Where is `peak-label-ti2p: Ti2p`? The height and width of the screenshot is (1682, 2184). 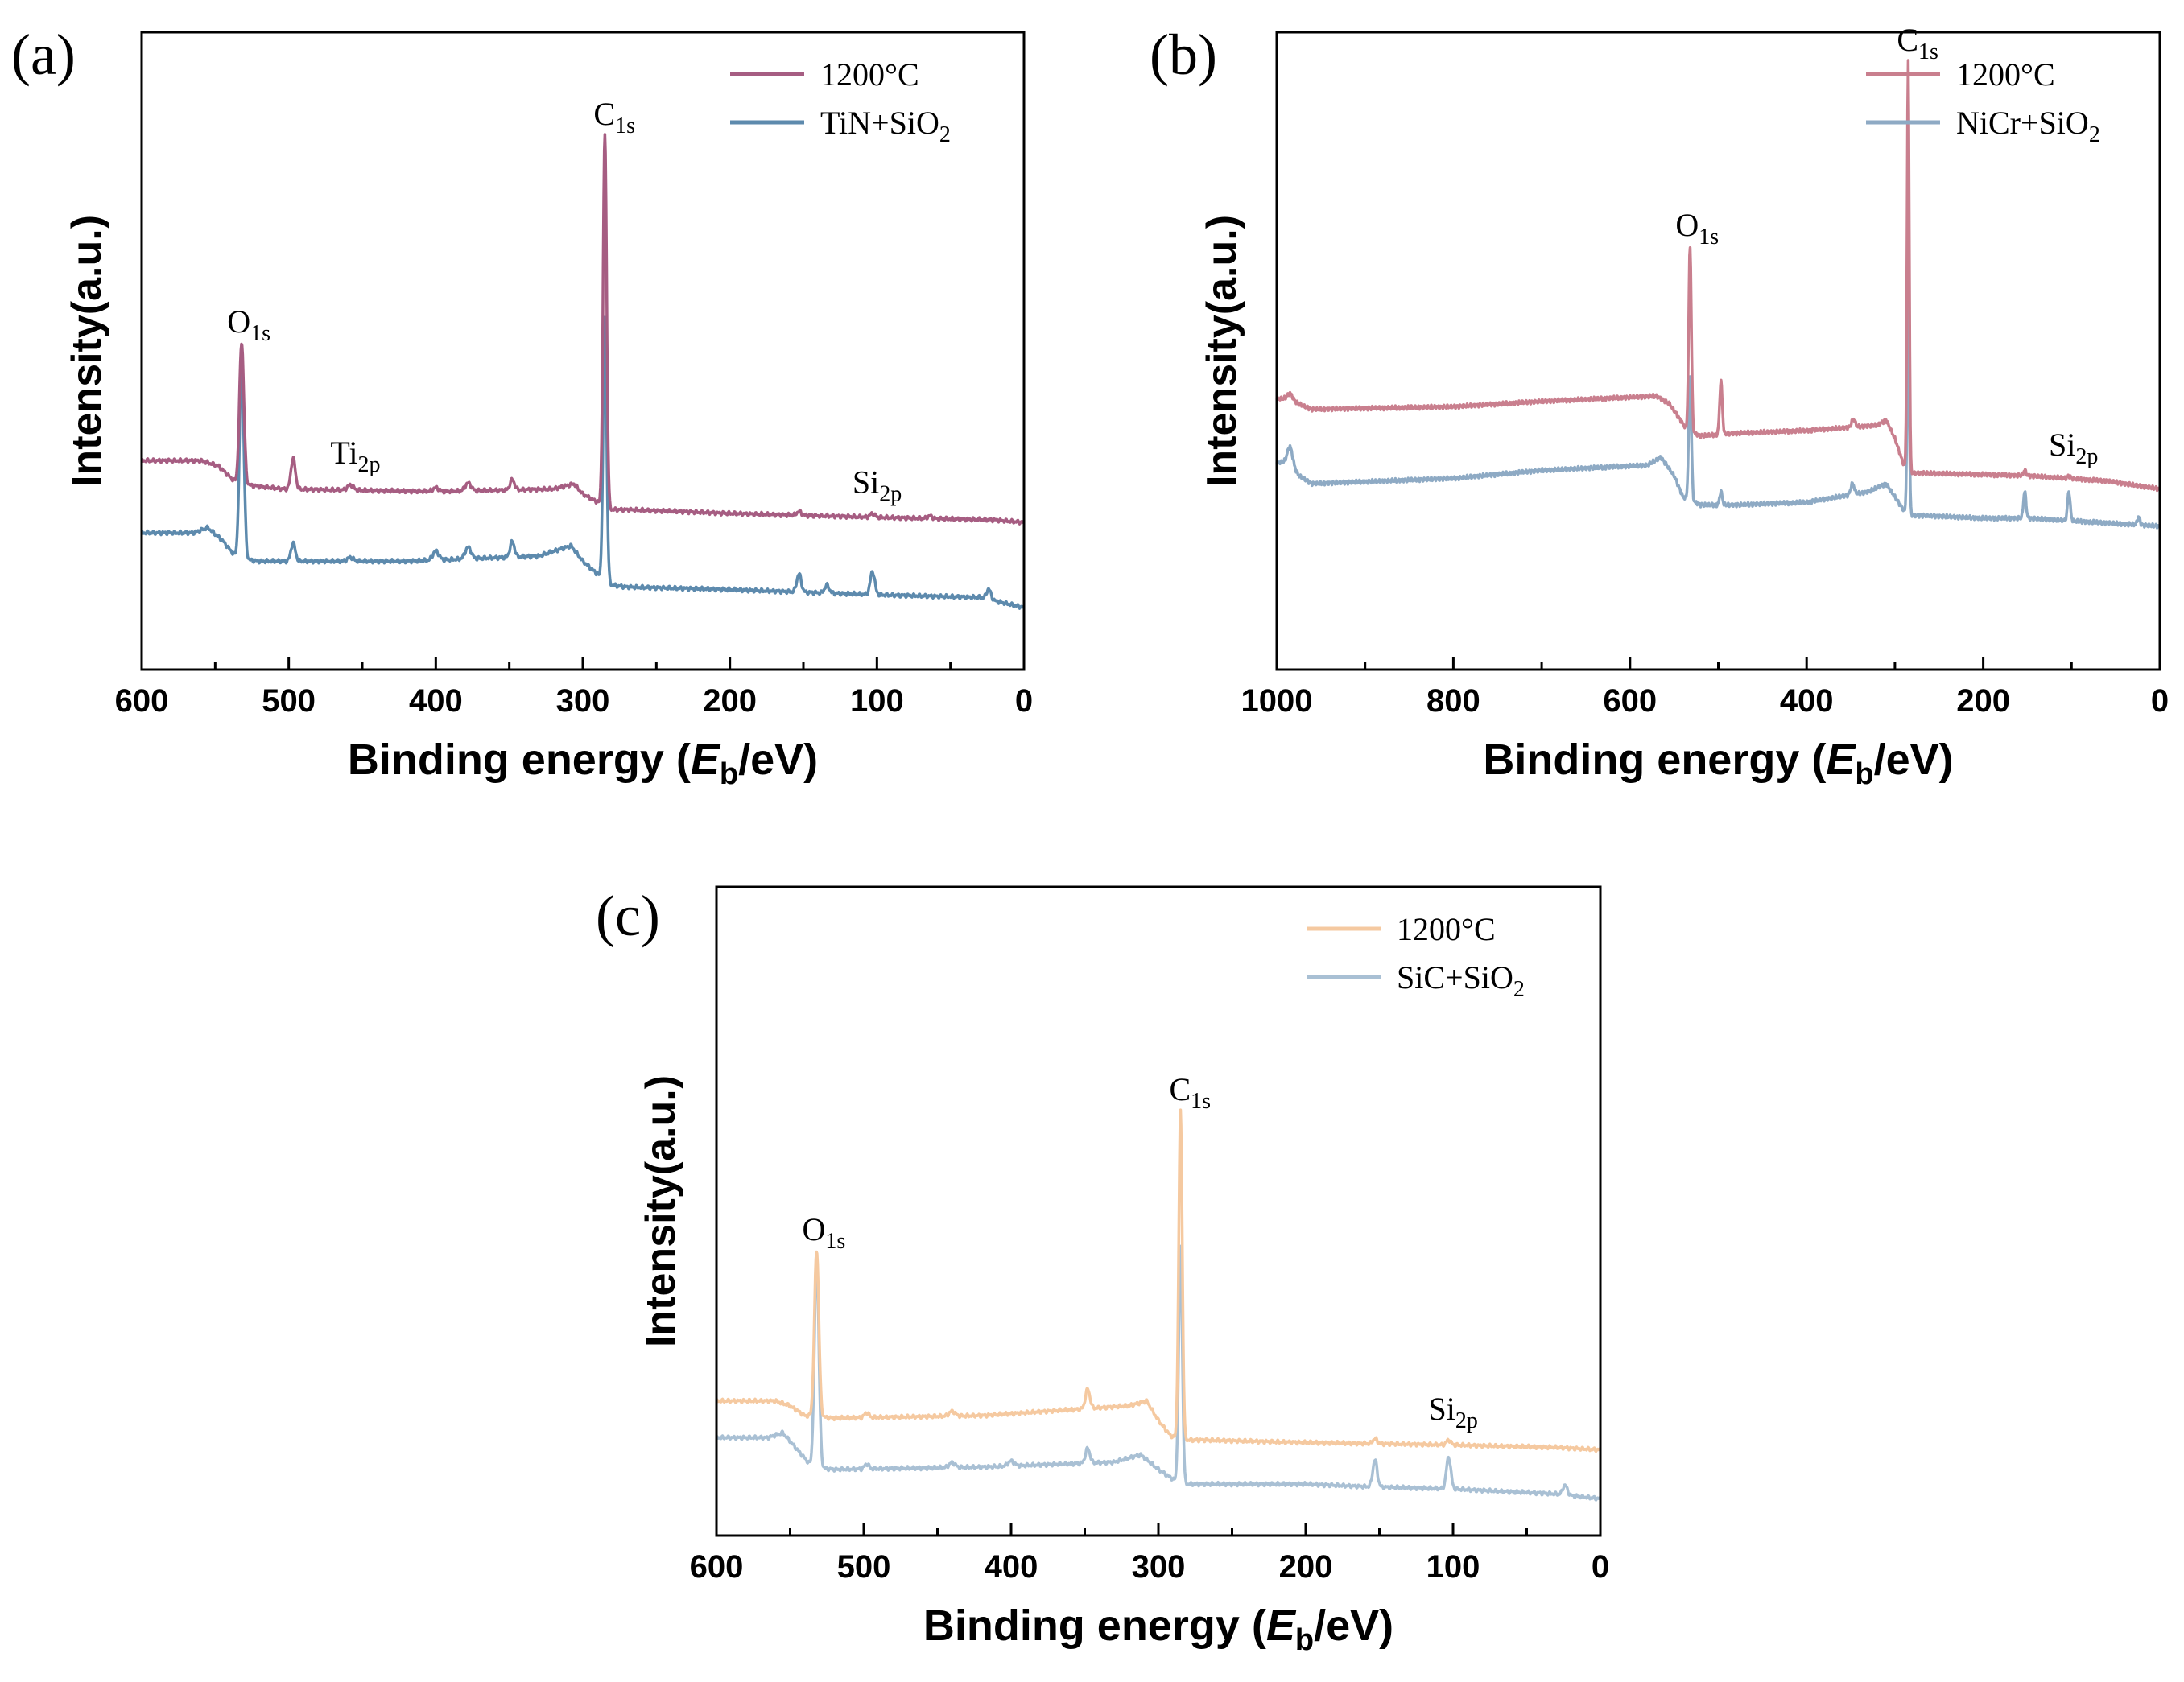
peak-label-ti2p: Ti2p is located at coordinates (355, 456).